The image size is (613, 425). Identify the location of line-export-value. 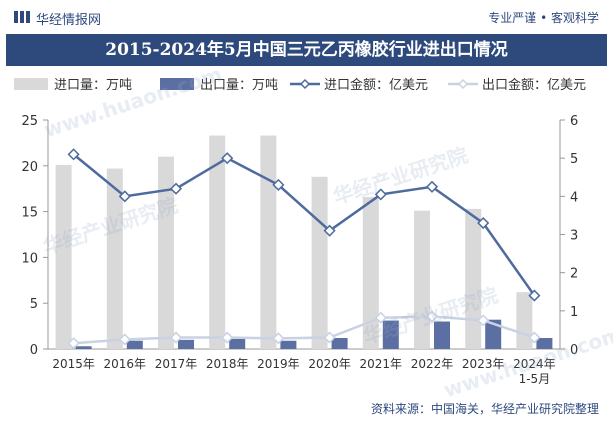
(304, 330).